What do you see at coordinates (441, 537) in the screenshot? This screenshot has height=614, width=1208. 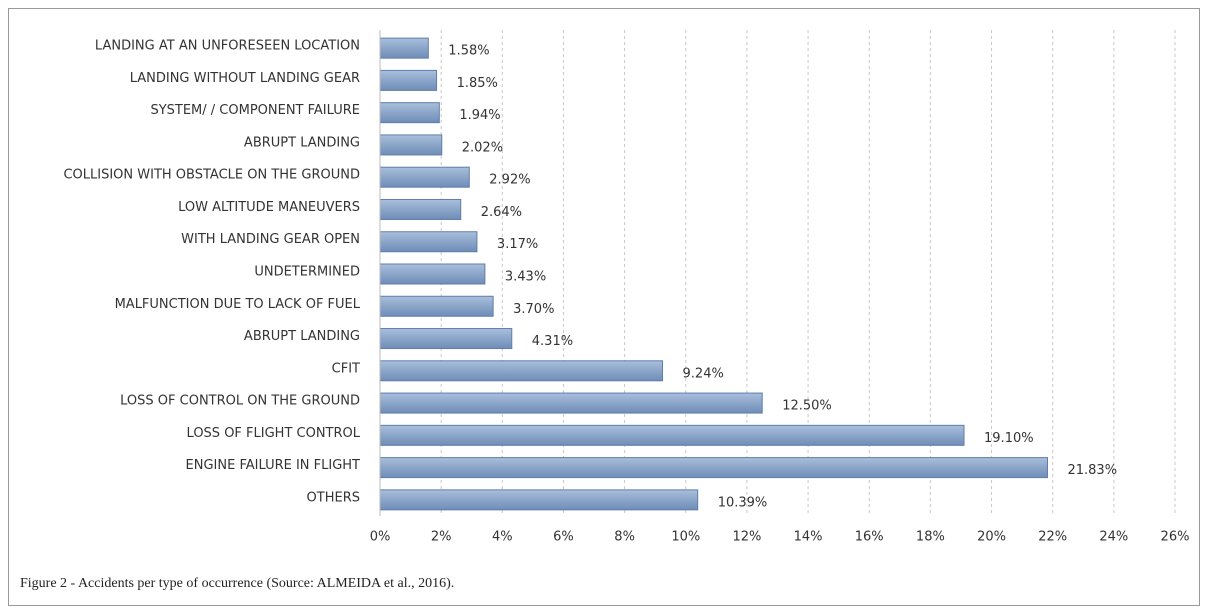 I see `x-tick-label: 2%` at bounding box center [441, 537].